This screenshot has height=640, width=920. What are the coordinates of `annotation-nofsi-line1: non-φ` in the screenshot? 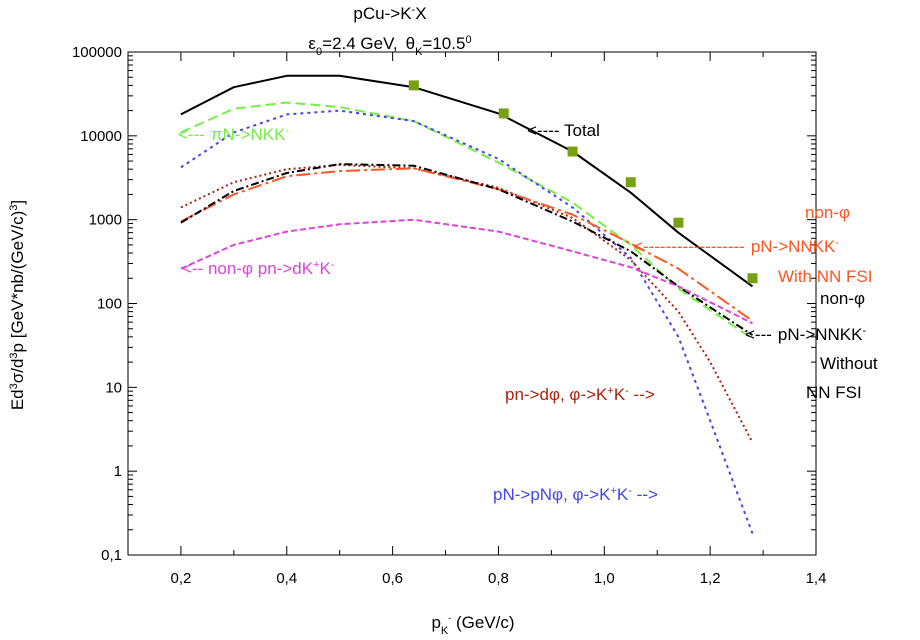 It's located at (842, 298).